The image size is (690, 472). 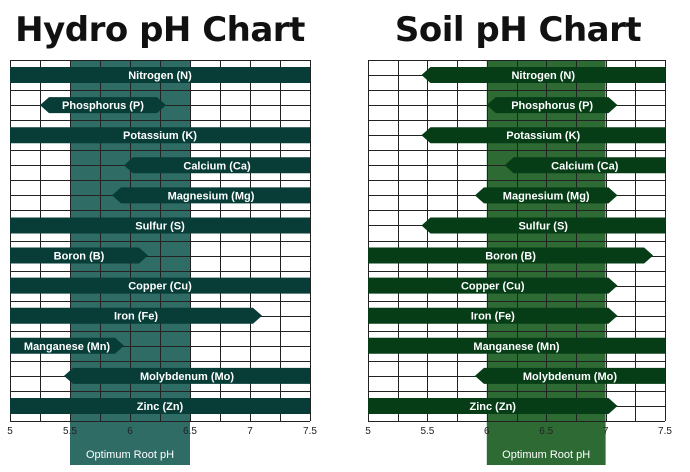 I want to click on hydro-bar-label: Calcium (Ca), so click(x=217, y=166).